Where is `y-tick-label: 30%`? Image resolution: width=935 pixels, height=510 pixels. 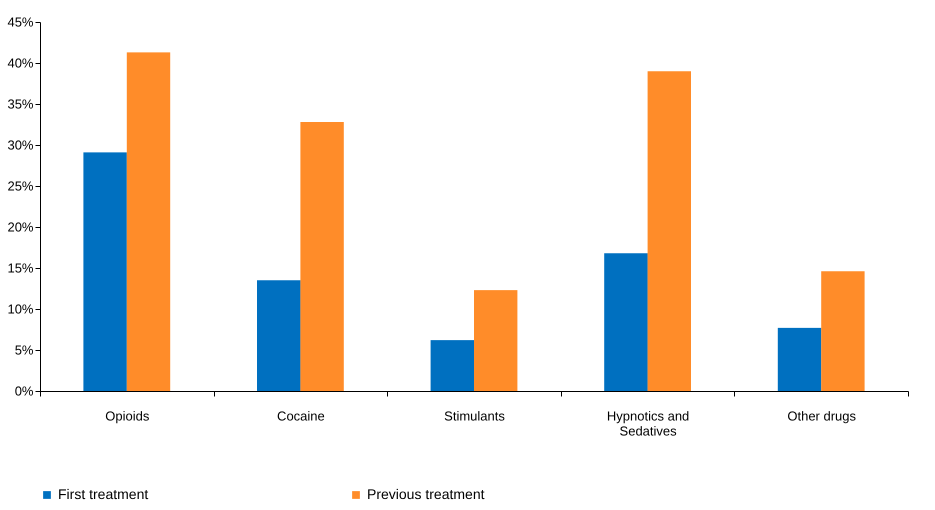
y-tick-label: 30% is located at coordinates (20, 145).